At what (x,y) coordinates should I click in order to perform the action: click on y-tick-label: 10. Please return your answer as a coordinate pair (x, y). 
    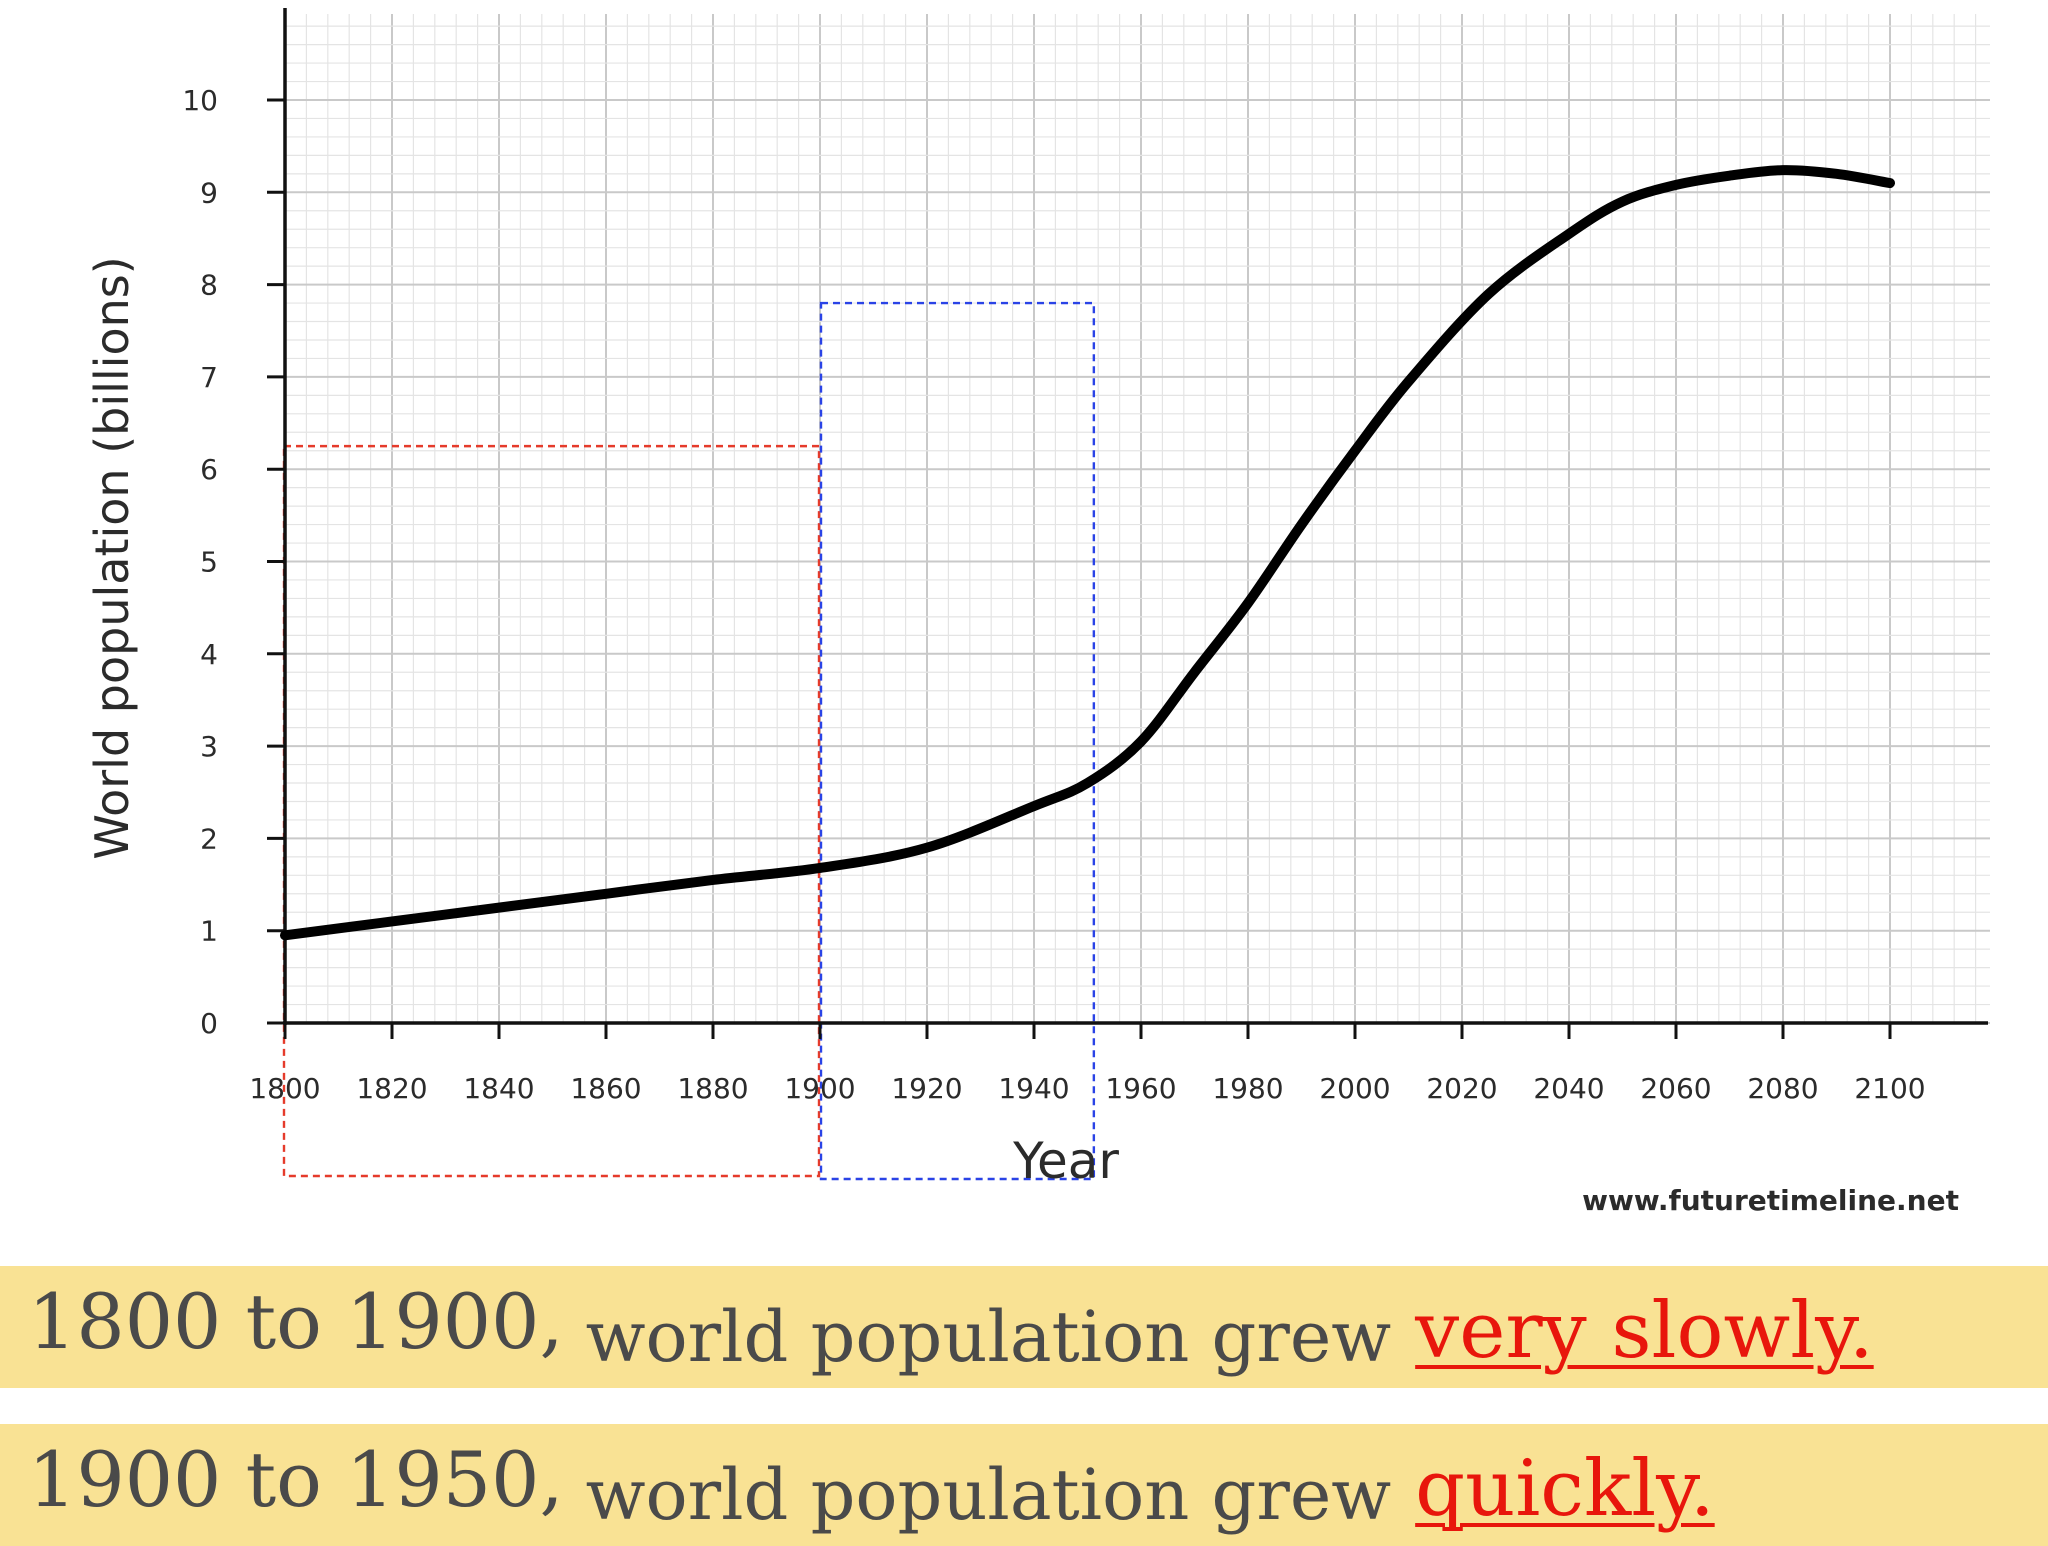
    Looking at the image, I should click on (200, 100).